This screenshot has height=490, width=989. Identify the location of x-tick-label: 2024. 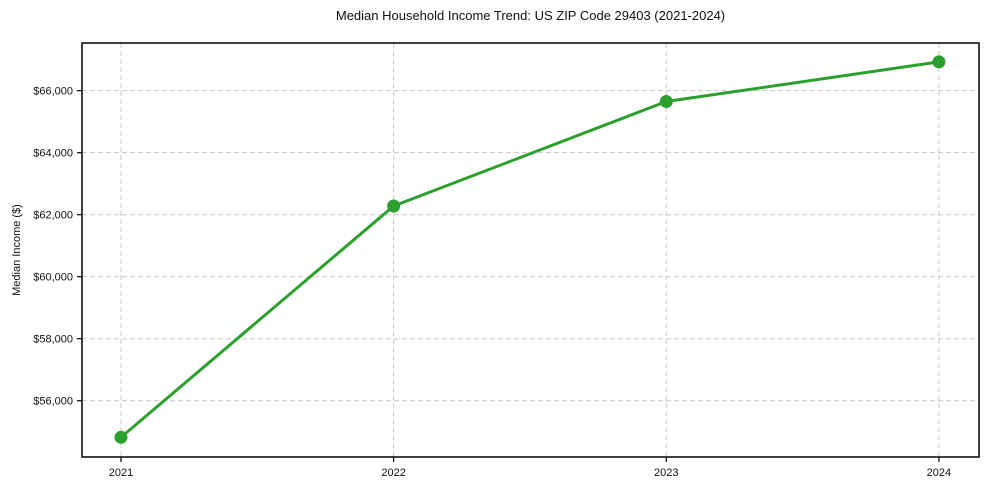
(939, 473).